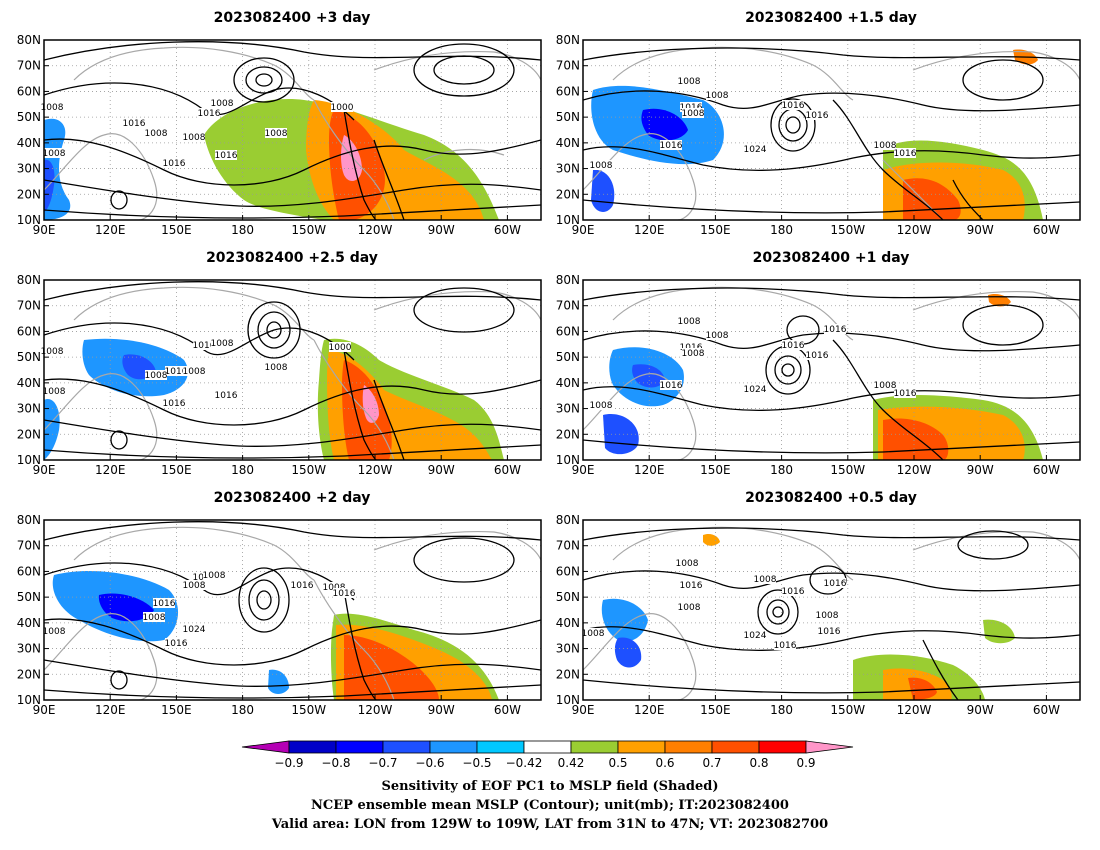 The height and width of the screenshot is (850, 1100). What do you see at coordinates (568, 546) in the screenshot?
I see `lat-tick-label: 70N` at bounding box center [568, 546].